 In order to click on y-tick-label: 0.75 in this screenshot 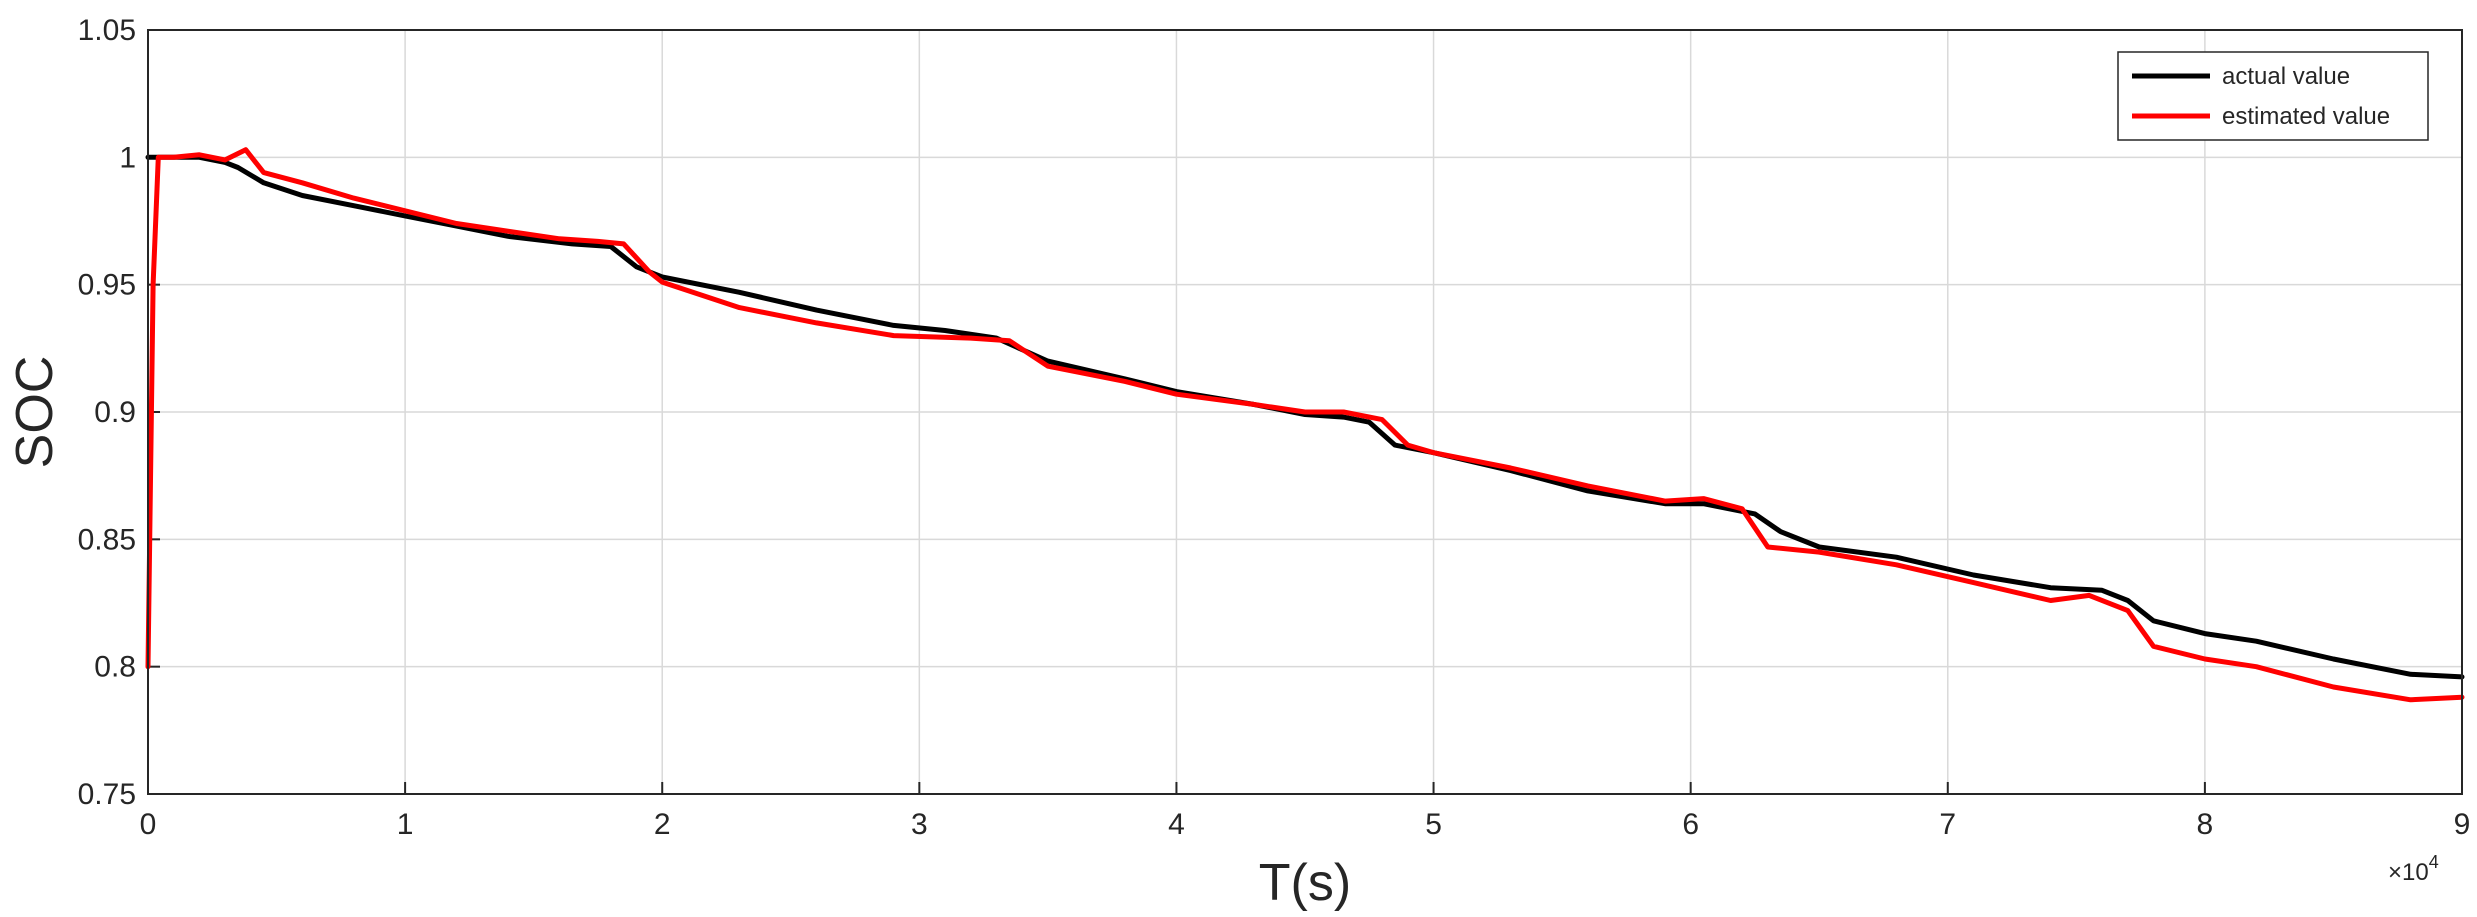, I will do `click(107, 794)`.